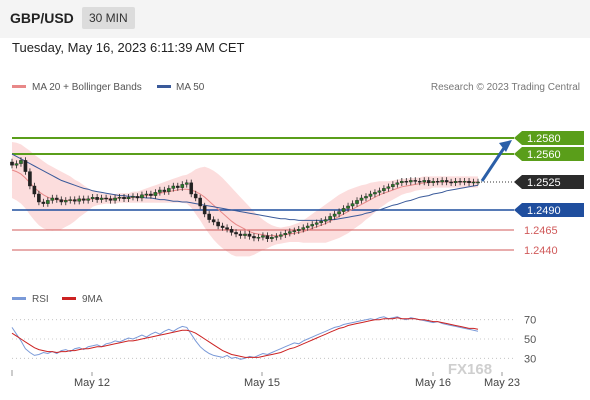 The image size is (590, 400). What do you see at coordinates (87, 87) in the screenshot?
I see `legend-ma20-label: MA 20 + Bollinger Bands` at bounding box center [87, 87].